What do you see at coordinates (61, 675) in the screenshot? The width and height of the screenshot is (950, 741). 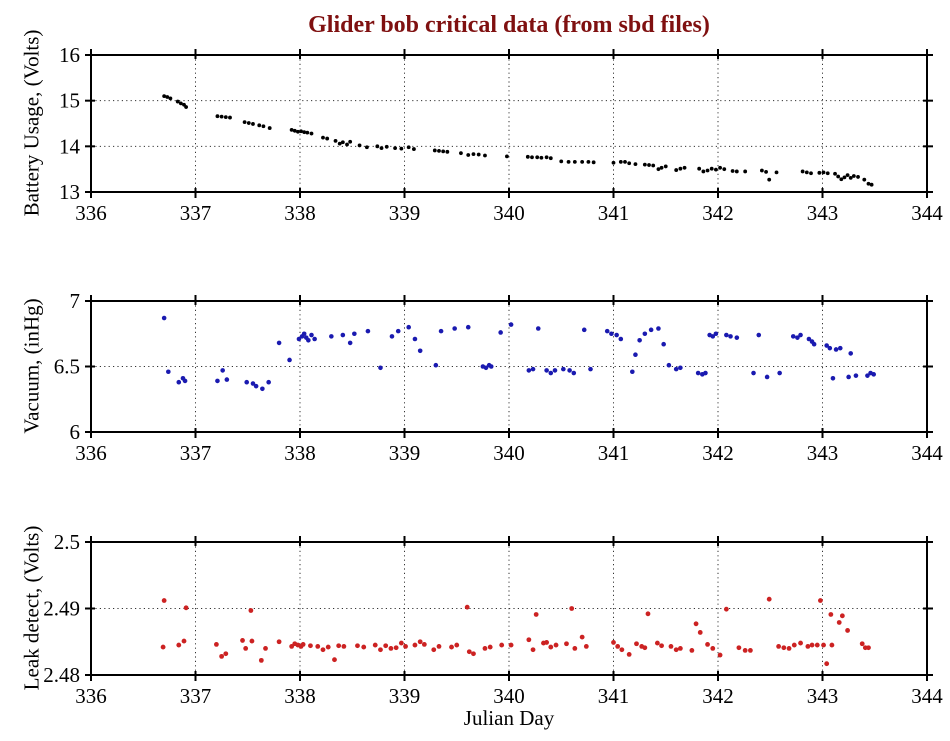 I see `y-tick-label: 2.48` at bounding box center [61, 675].